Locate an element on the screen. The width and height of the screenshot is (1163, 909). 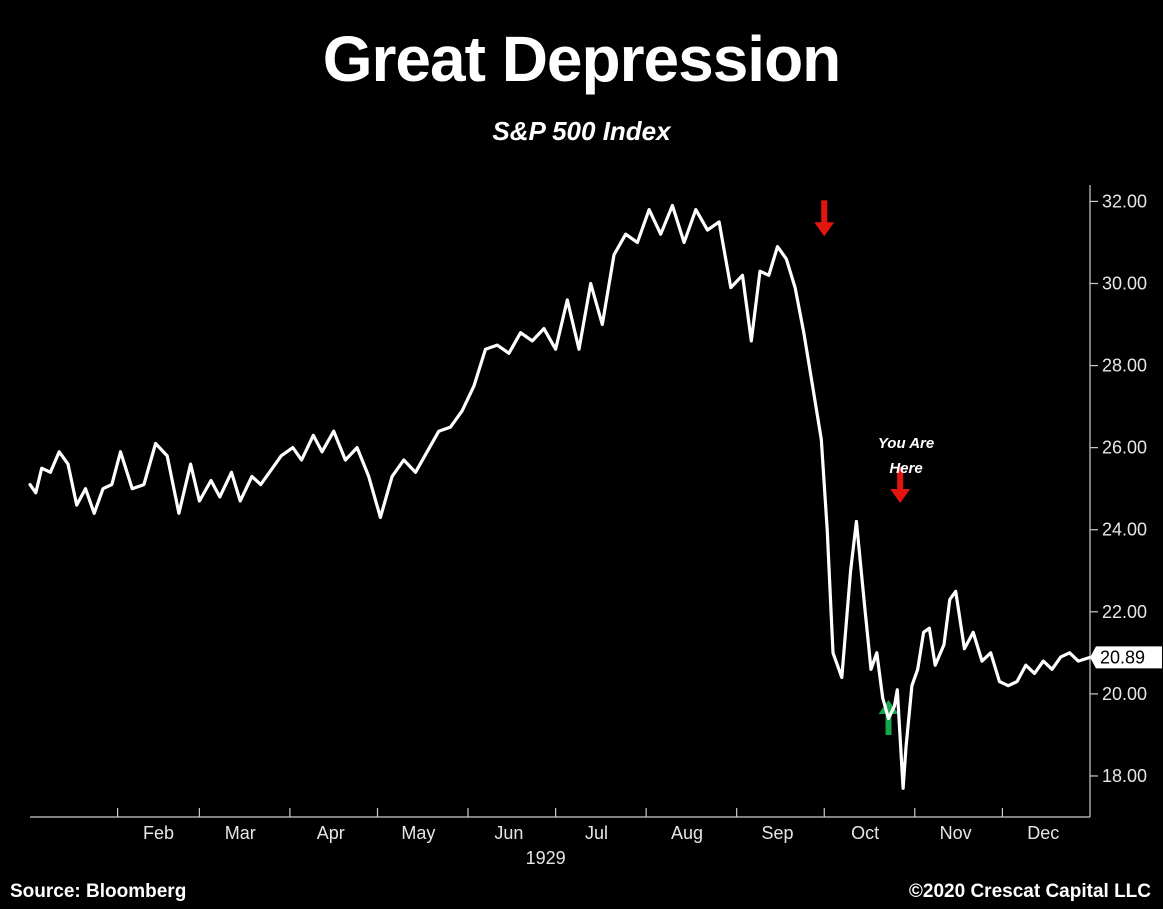
chart-subtitle: S&P 500 Index is located at coordinates (581, 131).